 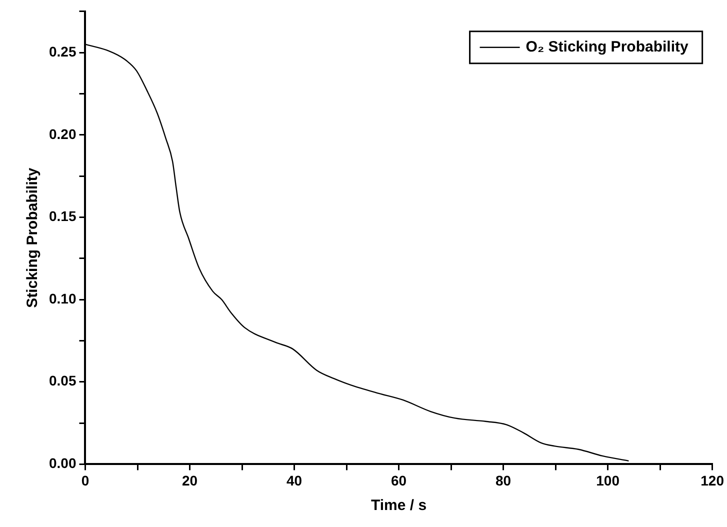 I want to click on x-tick-label: 60, so click(x=398, y=480).